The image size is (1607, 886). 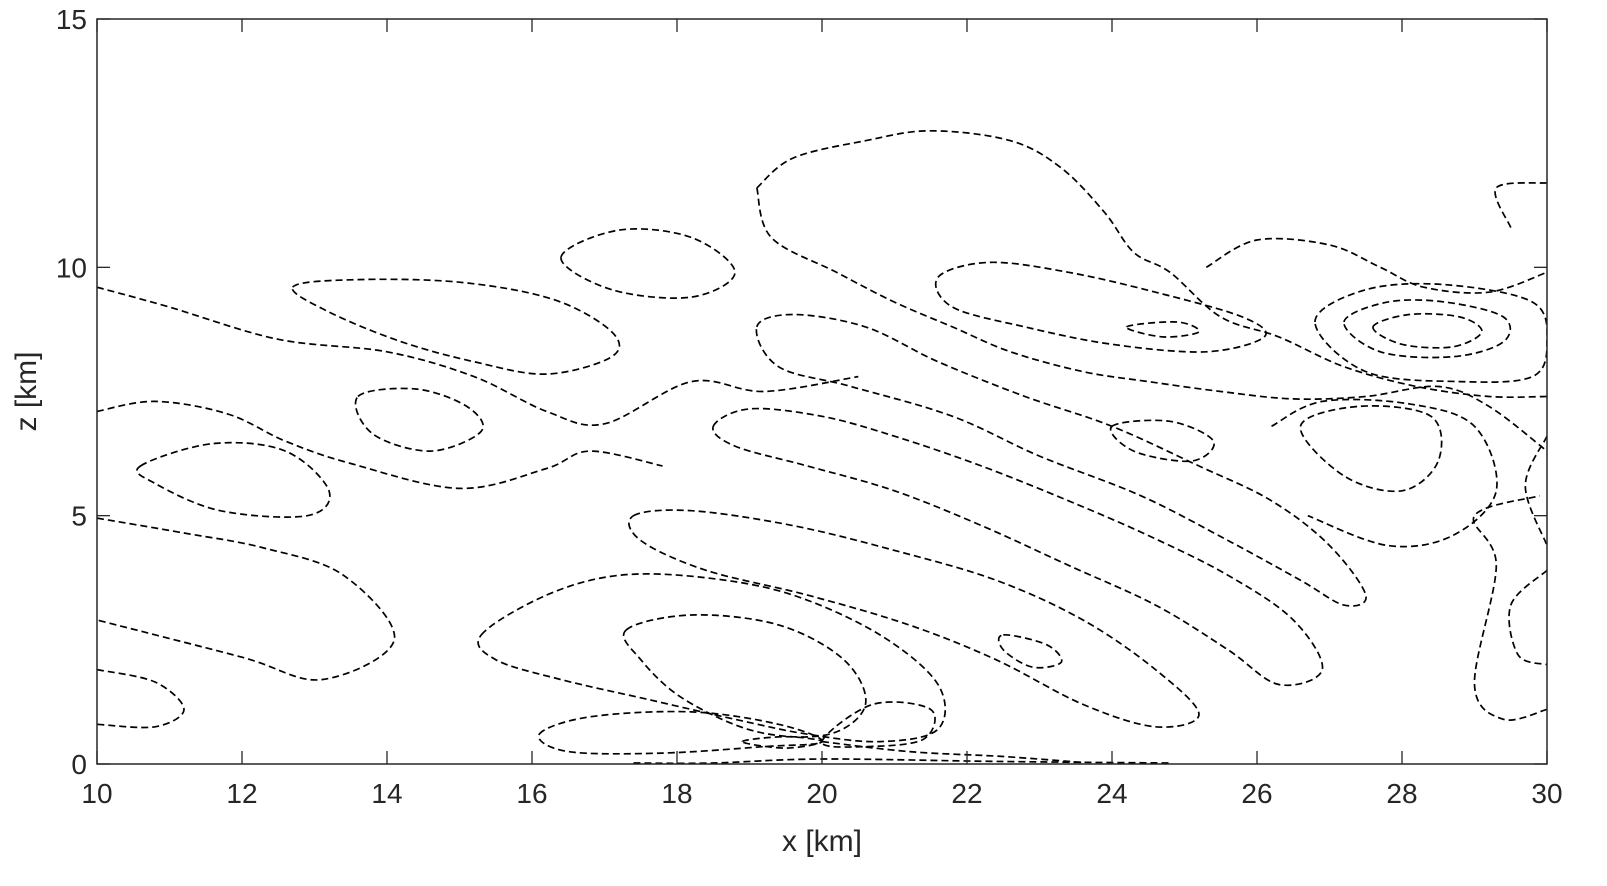 I want to click on y-tick-label: 15, so click(x=71, y=19).